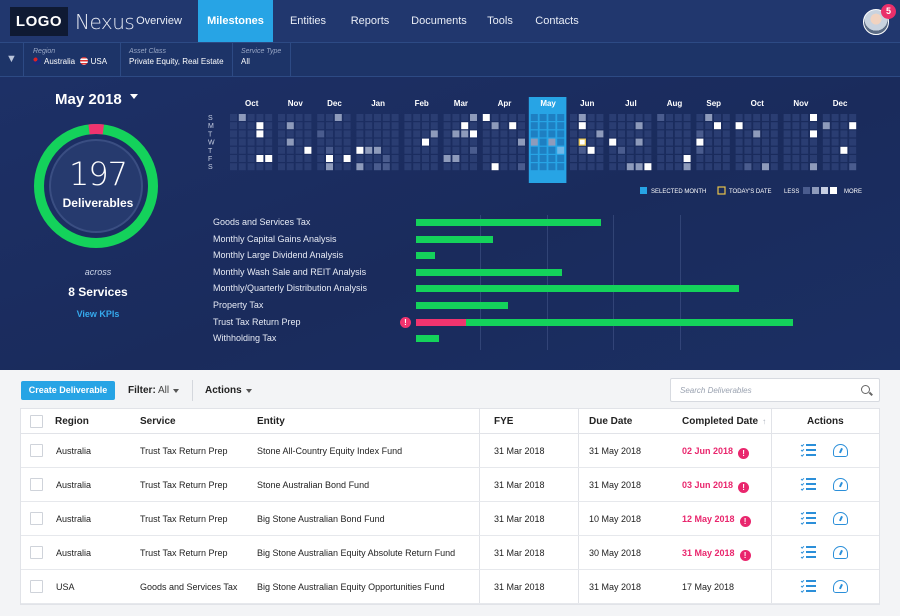  What do you see at coordinates (545, 339) in the screenshot?
I see `service-bar-row: Withholding Tax` at bounding box center [545, 339].